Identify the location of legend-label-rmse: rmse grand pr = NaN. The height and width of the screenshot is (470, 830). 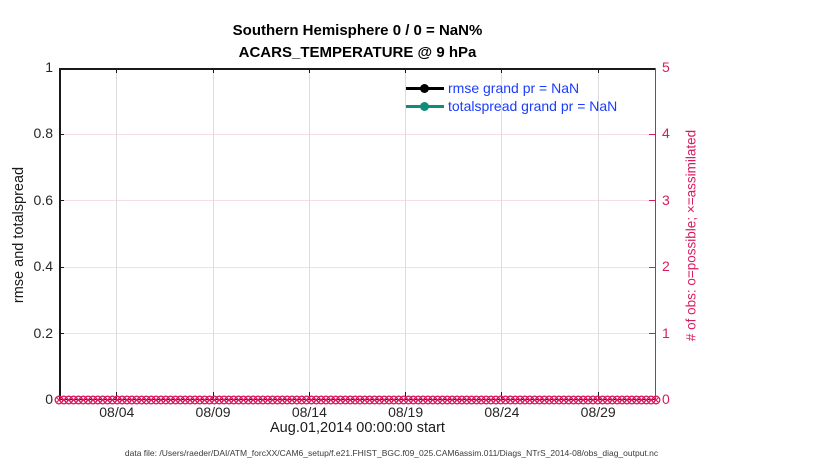
(514, 88).